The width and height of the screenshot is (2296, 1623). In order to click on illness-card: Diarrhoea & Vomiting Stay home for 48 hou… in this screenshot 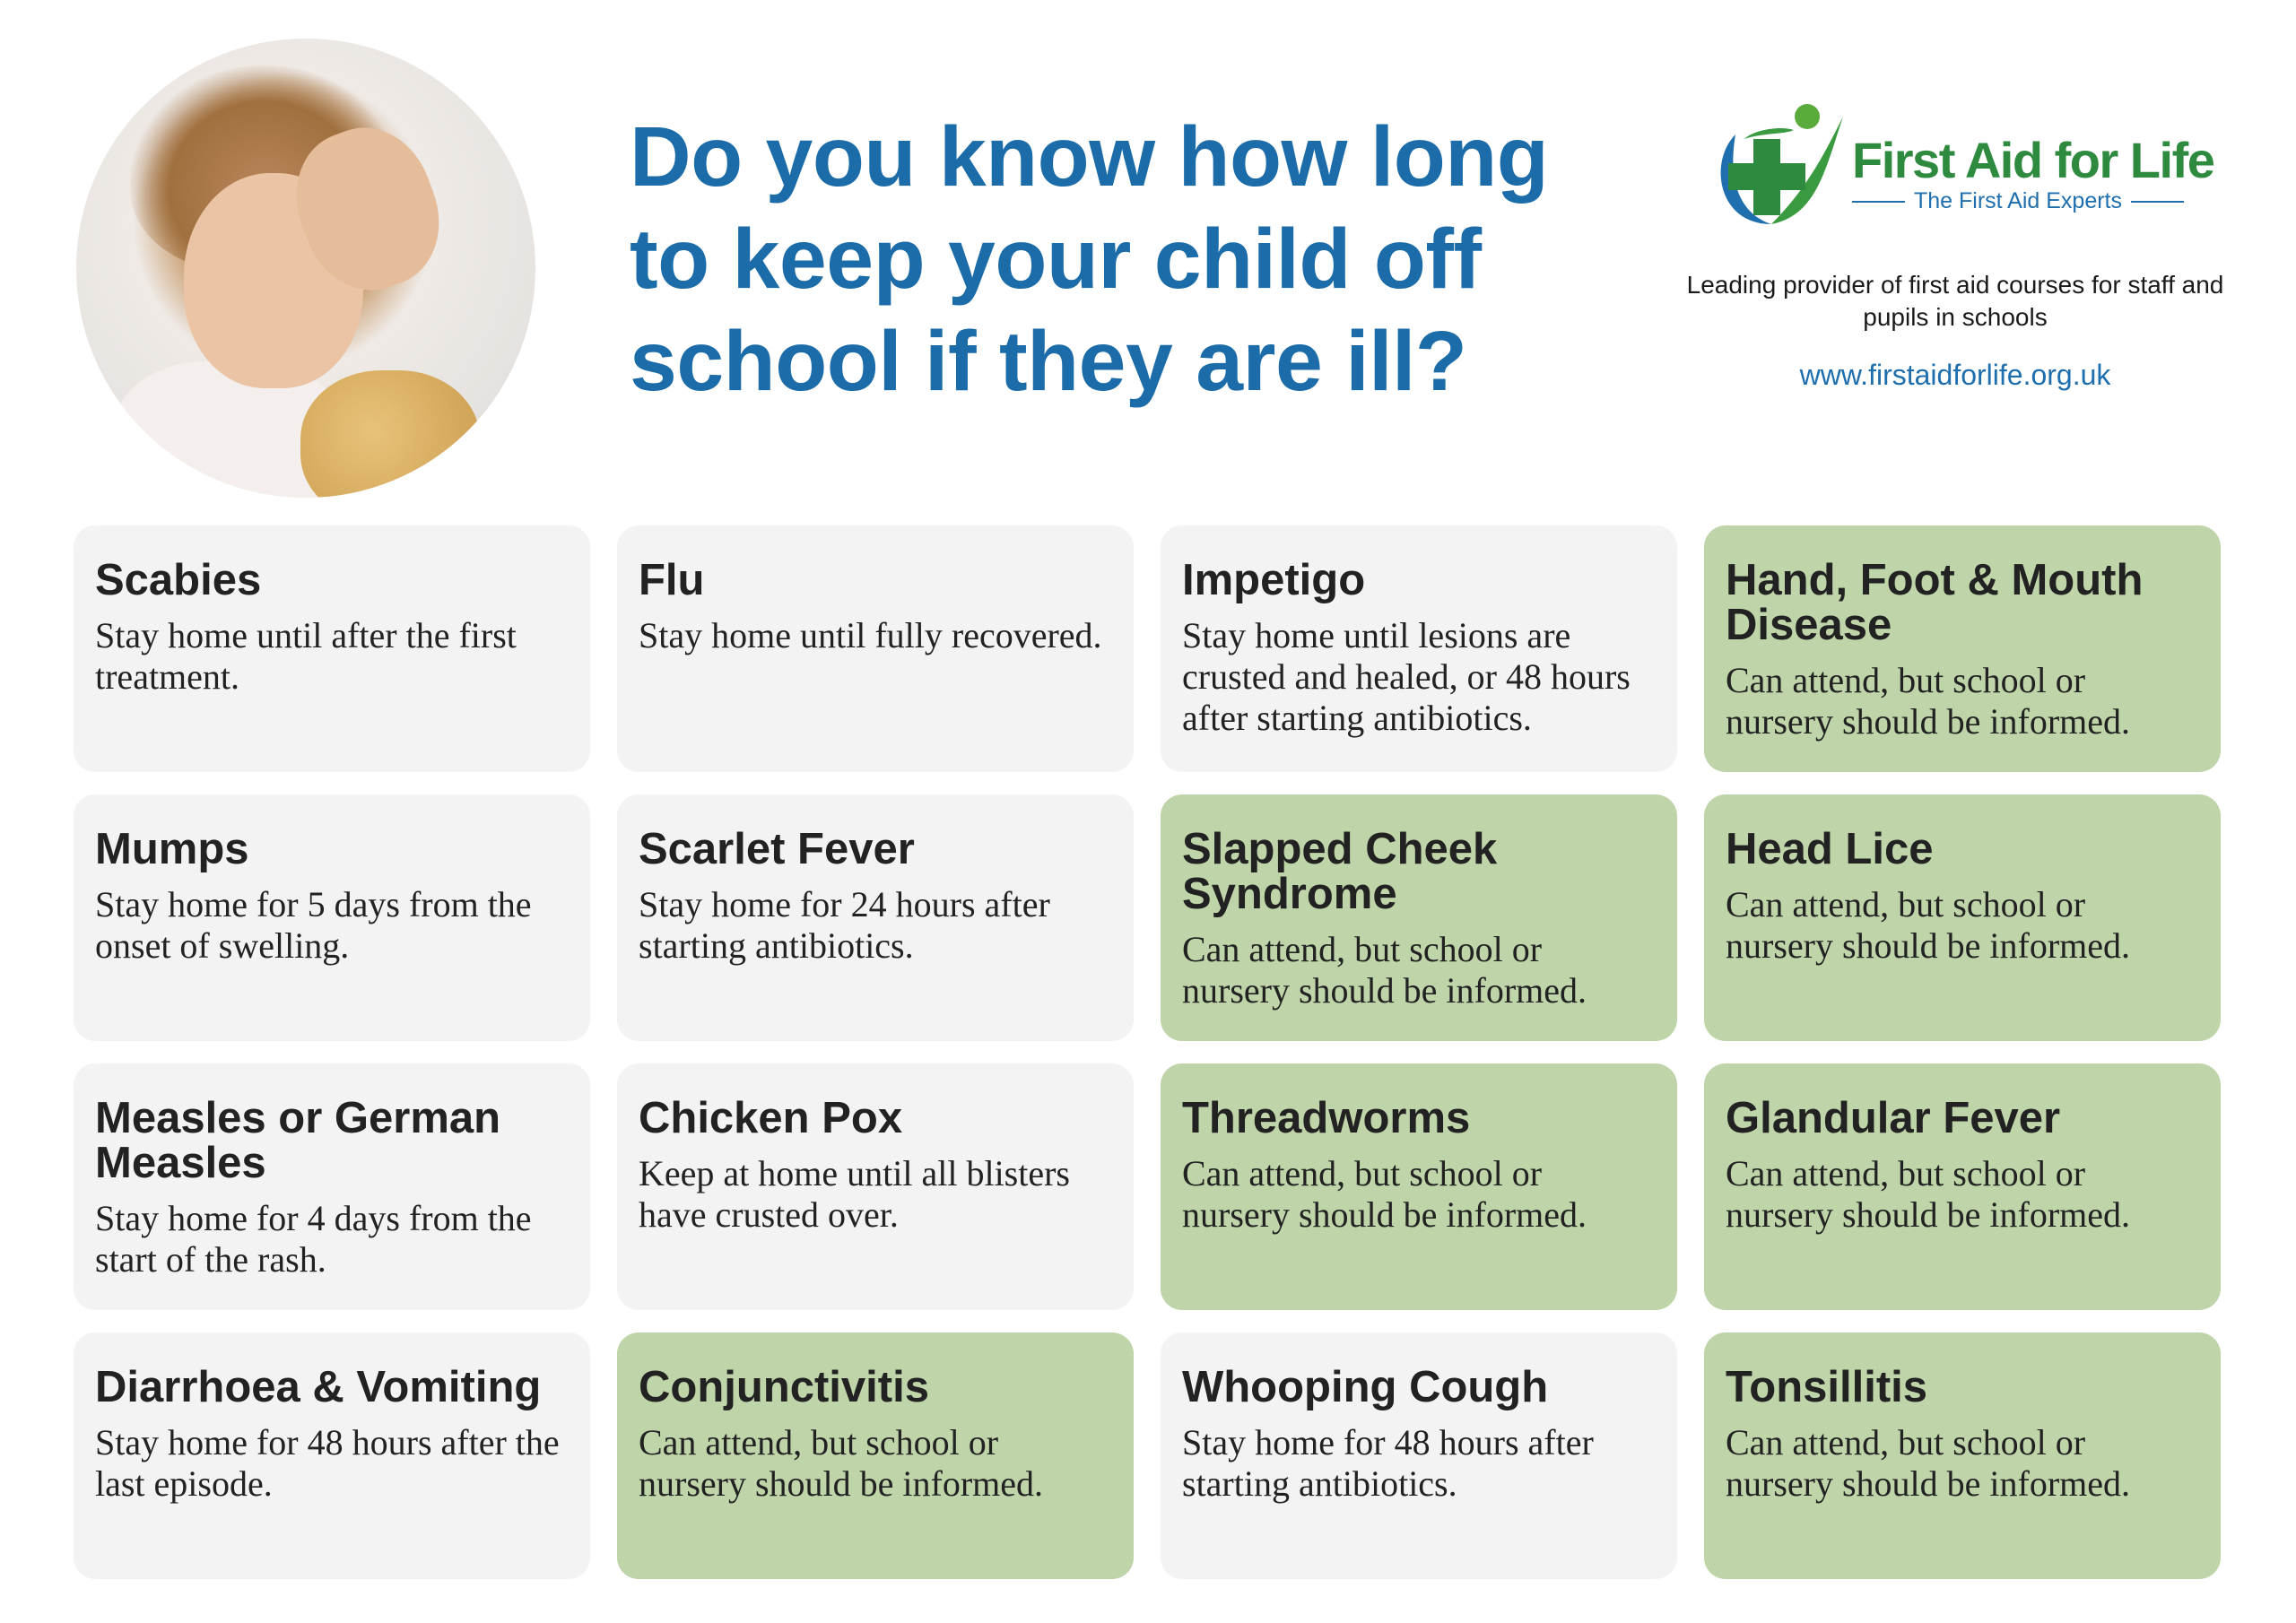, I will do `click(332, 1455)`.